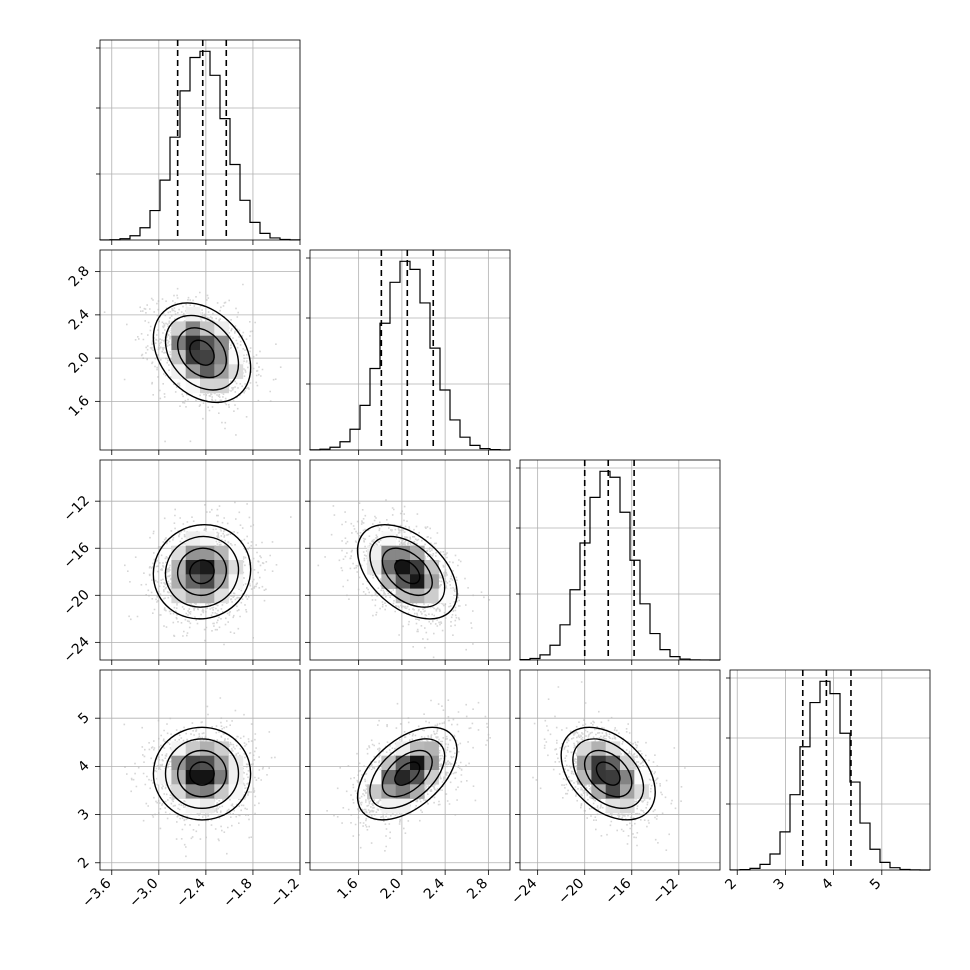  Describe the element at coordinates (524, 891) in the screenshot. I see `x-tick-label: −24` at that location.